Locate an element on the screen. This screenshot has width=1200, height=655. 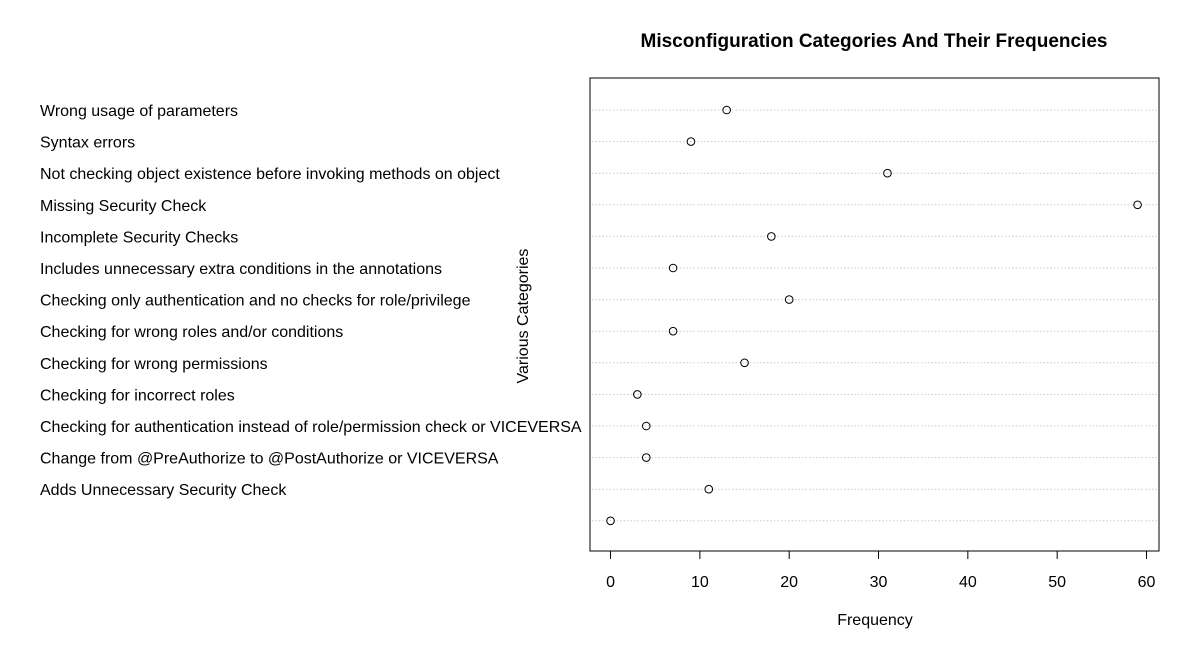
category-label: Wrong usage of parameters is located at coordinates (139, 111).